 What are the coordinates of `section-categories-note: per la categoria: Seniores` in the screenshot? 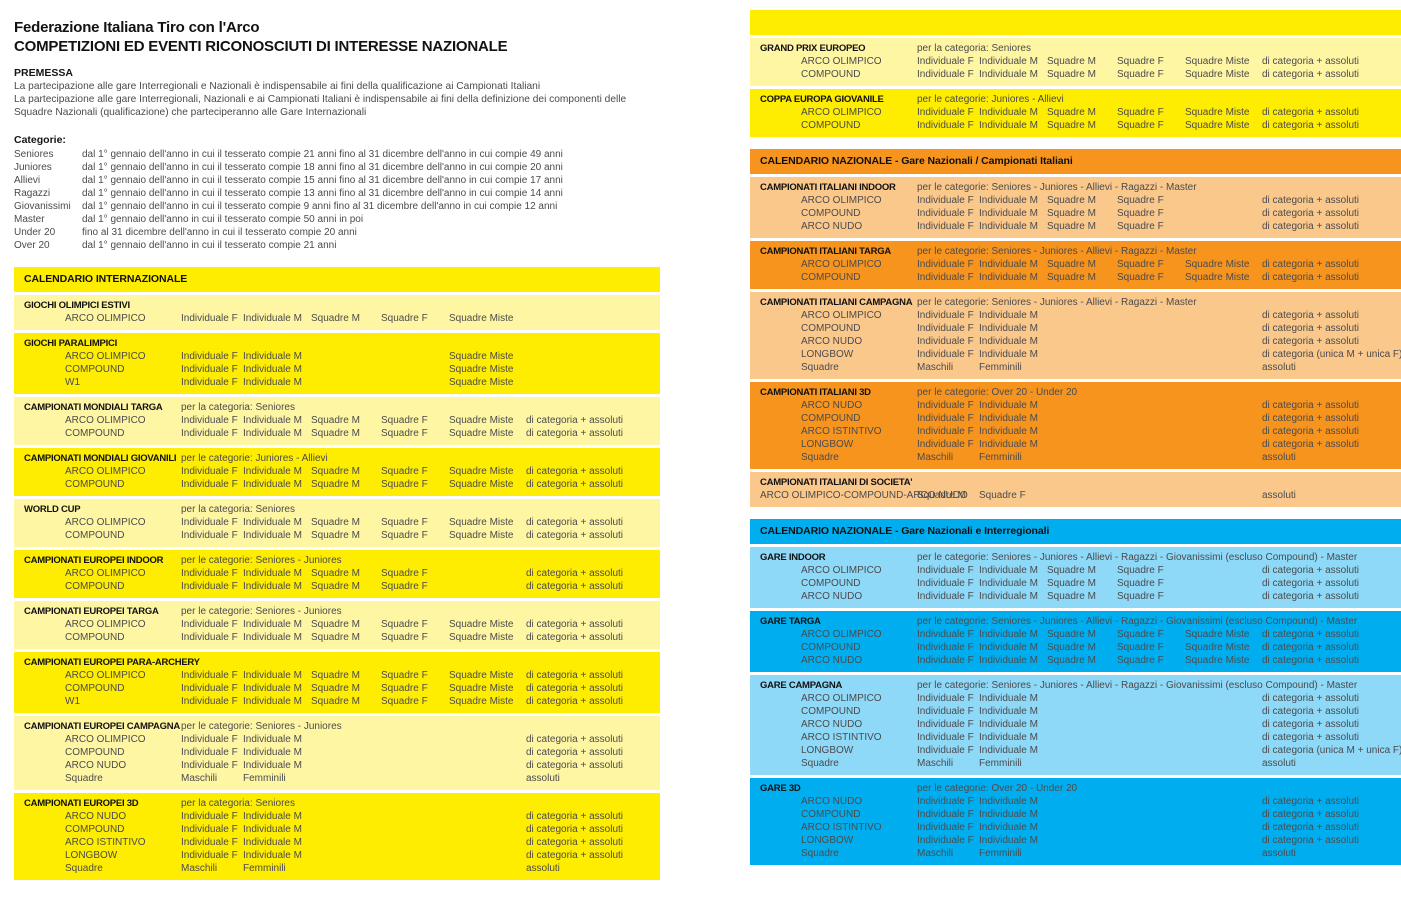 It's located at (974, 48).